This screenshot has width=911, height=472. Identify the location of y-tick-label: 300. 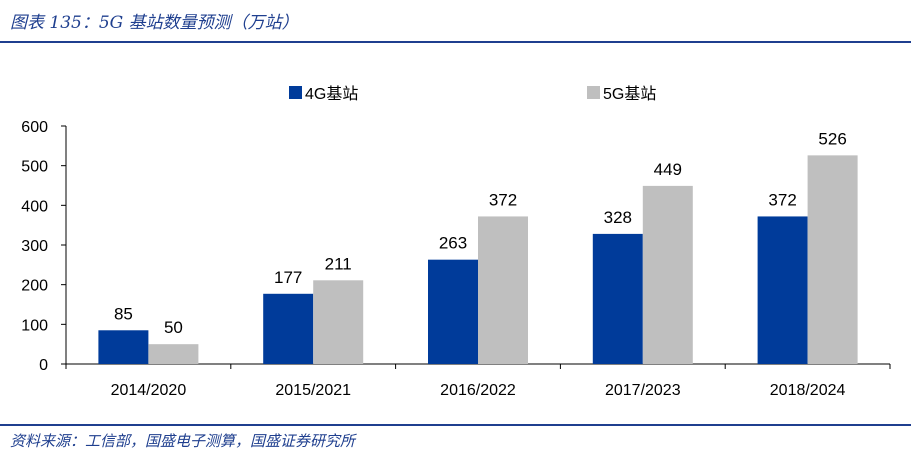
(34, 246).